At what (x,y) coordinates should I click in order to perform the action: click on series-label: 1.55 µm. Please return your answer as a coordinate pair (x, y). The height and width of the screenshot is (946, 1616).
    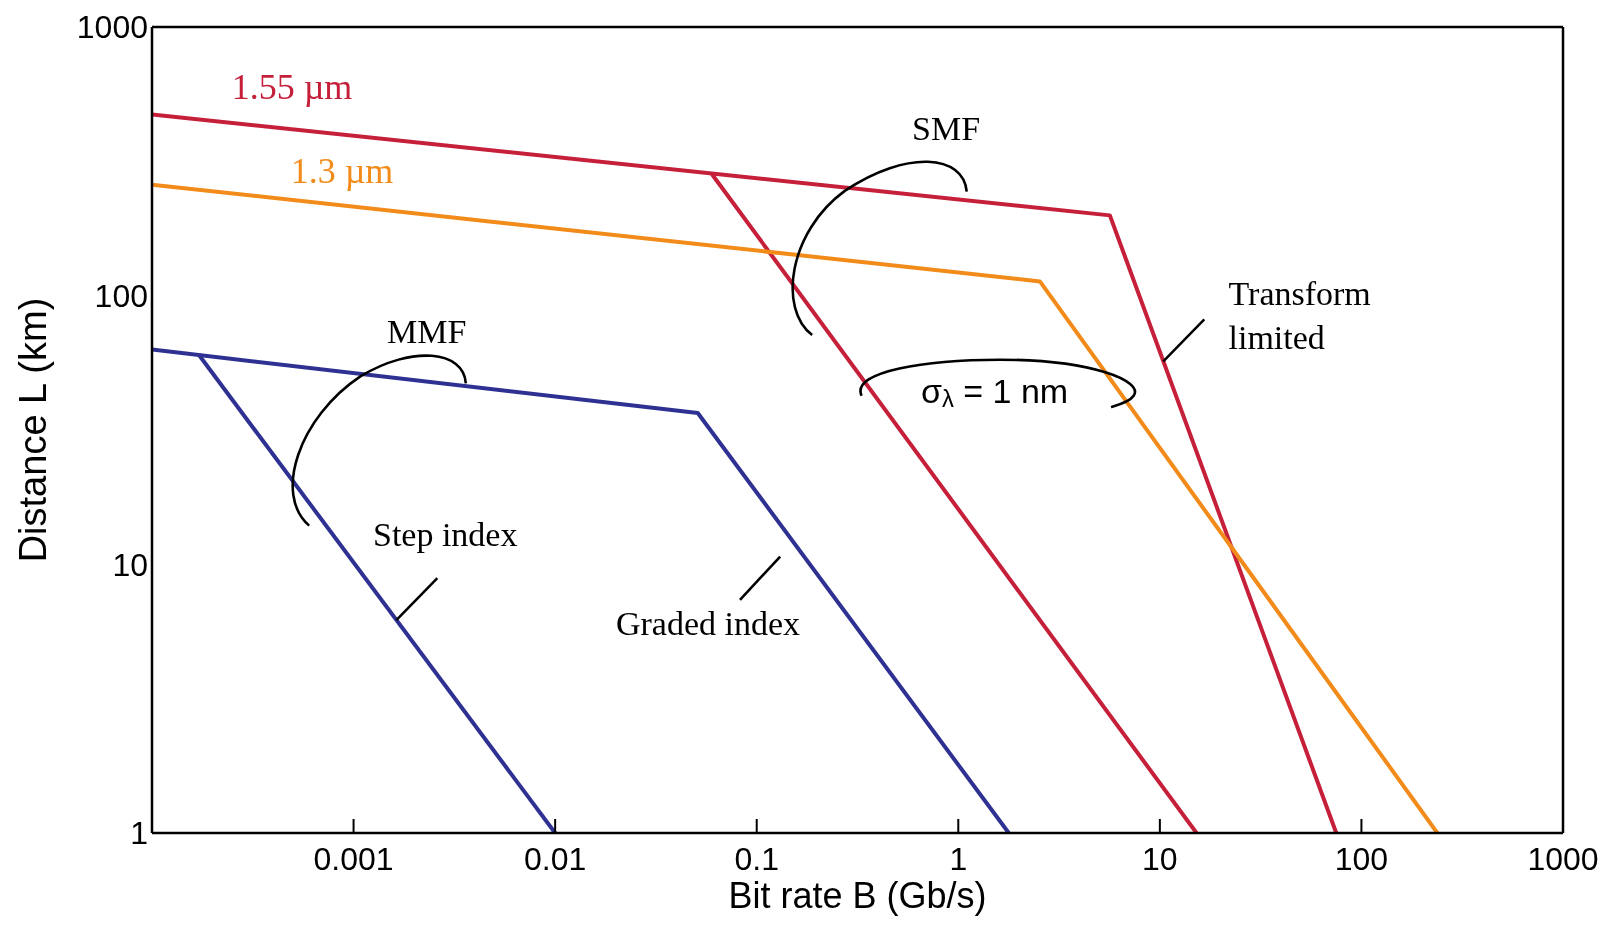
    Looking at the image, I should click on (292, 86).